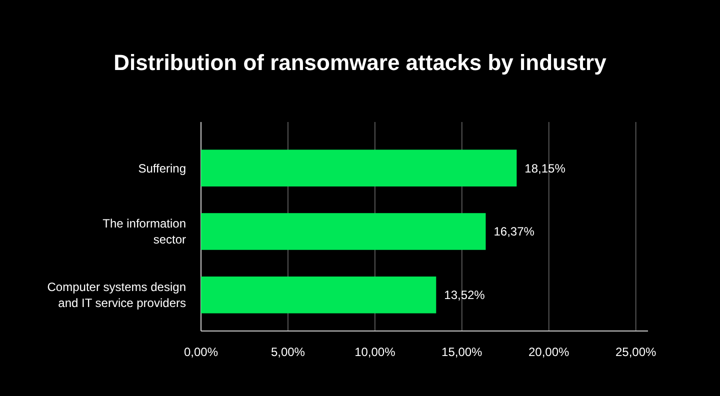  What do you see at coordinates (162, 168) in the screenshot?
I see `y-tick-label: Suffering` at bounding box center [162, 168].